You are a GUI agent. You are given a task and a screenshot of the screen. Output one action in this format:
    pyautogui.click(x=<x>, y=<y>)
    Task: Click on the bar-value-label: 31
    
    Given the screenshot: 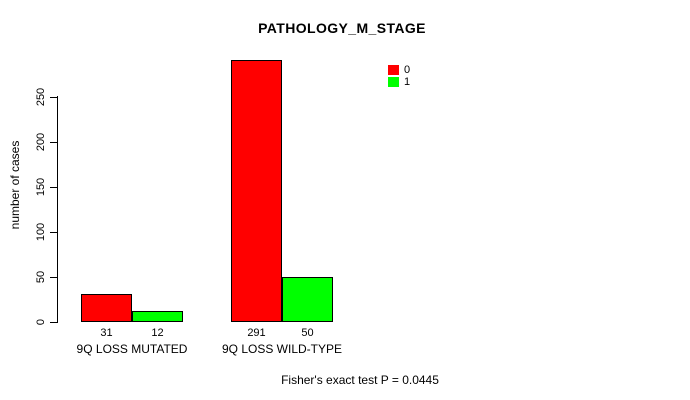 What is the action you would take?
    pyautogui.click(x=106, y=333)
    